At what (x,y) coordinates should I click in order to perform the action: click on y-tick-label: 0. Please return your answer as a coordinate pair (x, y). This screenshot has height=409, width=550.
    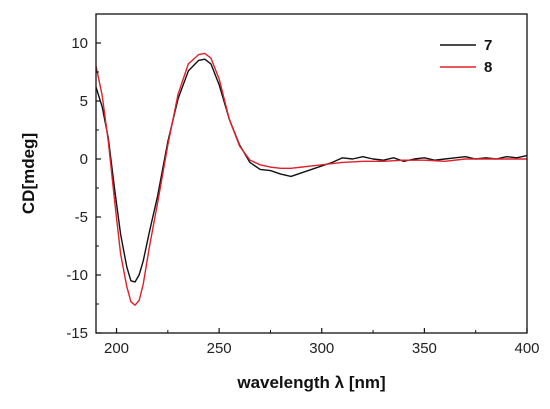
    Looking at the image, I should click on (84, 159).